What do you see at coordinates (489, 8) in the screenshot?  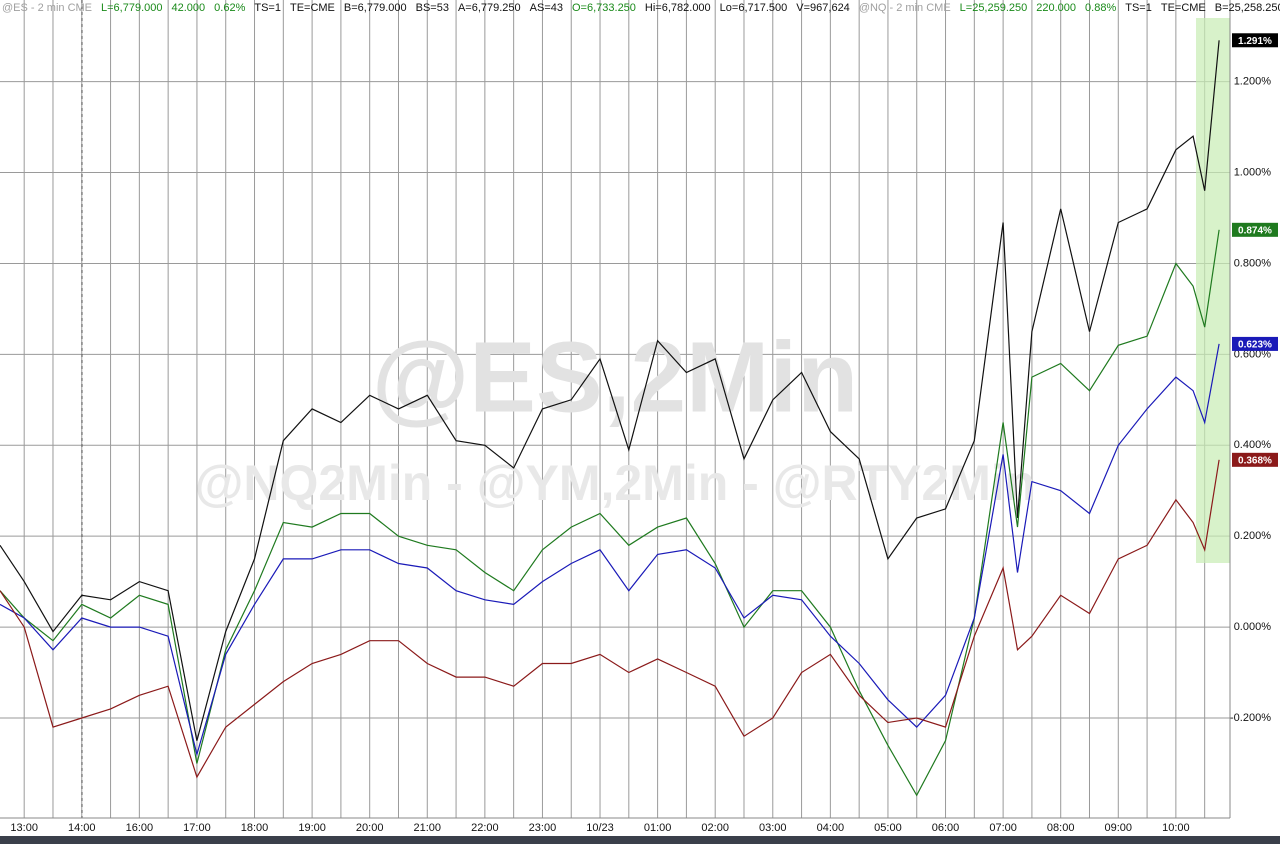 I see `quote-field: A=6,779.250` at bounding box center [489, 8].